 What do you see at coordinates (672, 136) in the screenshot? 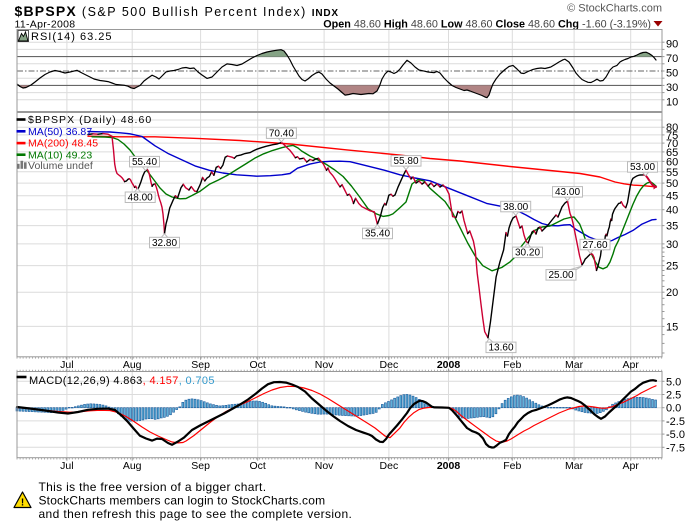
I see `svg-text: 75` at bounding box center [672, 136].